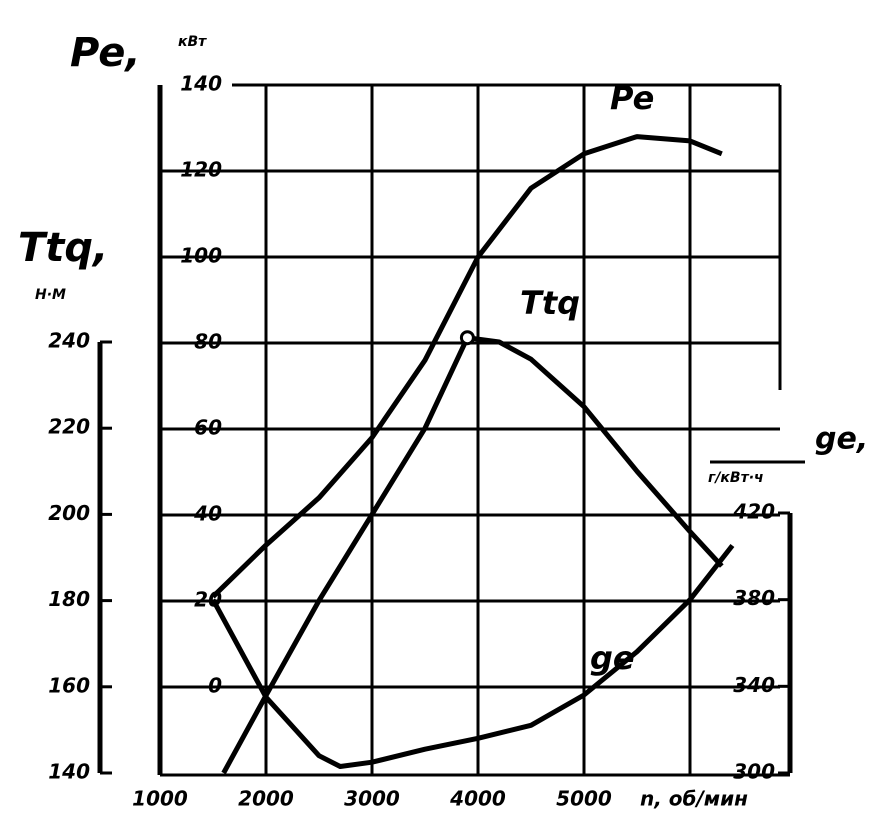 This screenshot has width=874, height=827. What do you see at coordinates (372, 799) in the screenshot?
I see `x-tick-label: 3000` at bounding box center [372, 799].